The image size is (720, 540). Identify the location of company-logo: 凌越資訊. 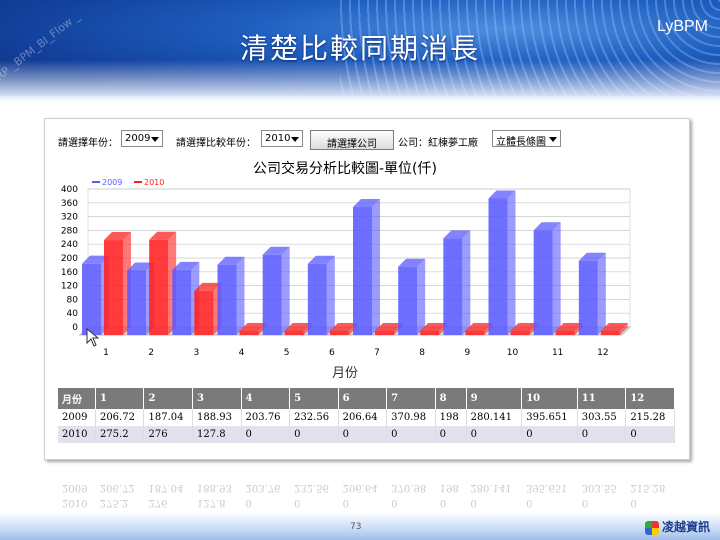
(677, 526).